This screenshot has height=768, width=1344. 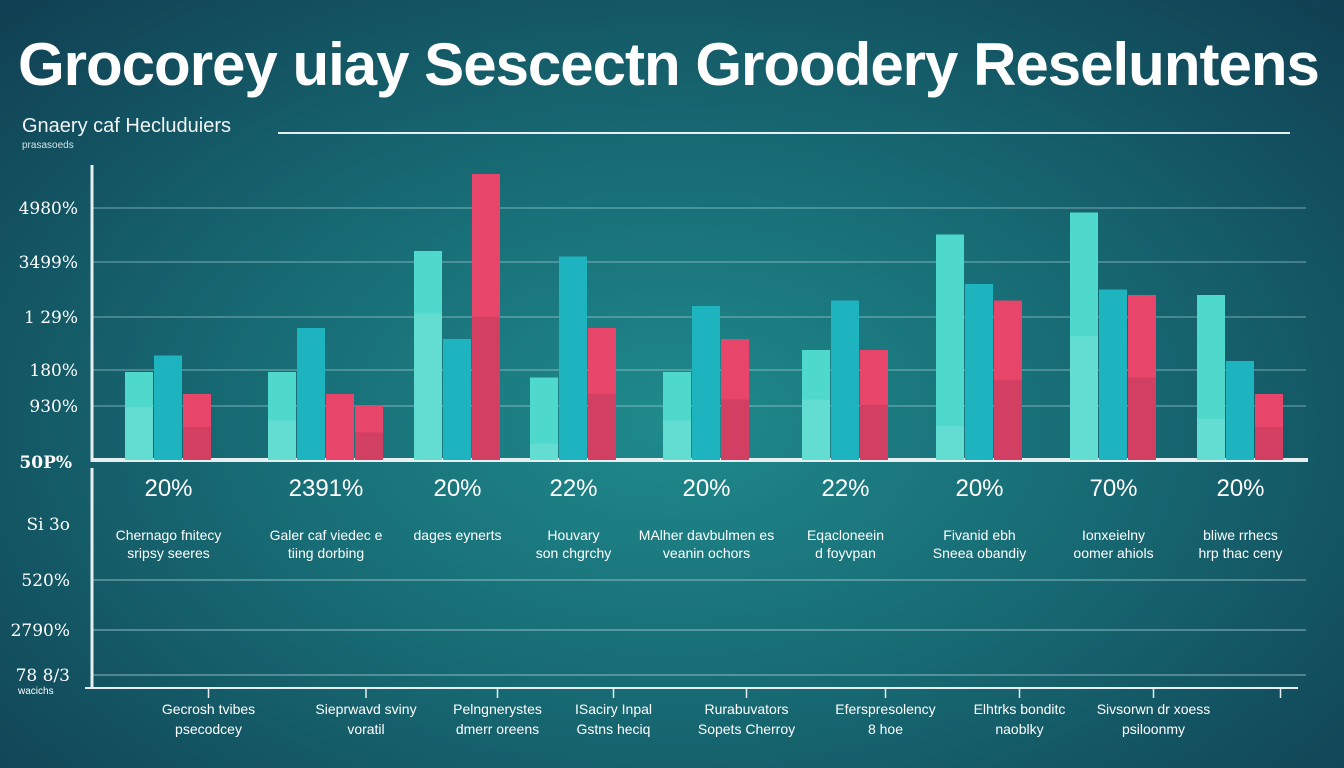 I want to click on x-category-label: Sopets Cherroy, so click(x=746, y=729).